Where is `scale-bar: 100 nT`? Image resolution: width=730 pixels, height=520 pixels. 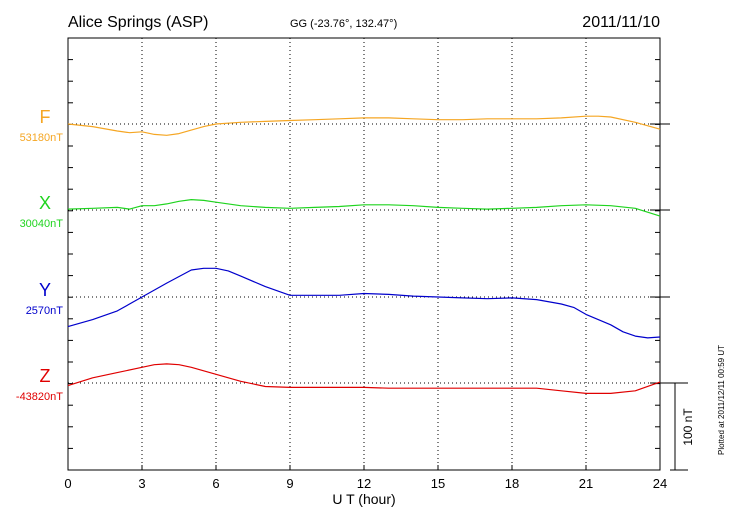 scale-bar: 100 nT is located at coordinates (682, 426).